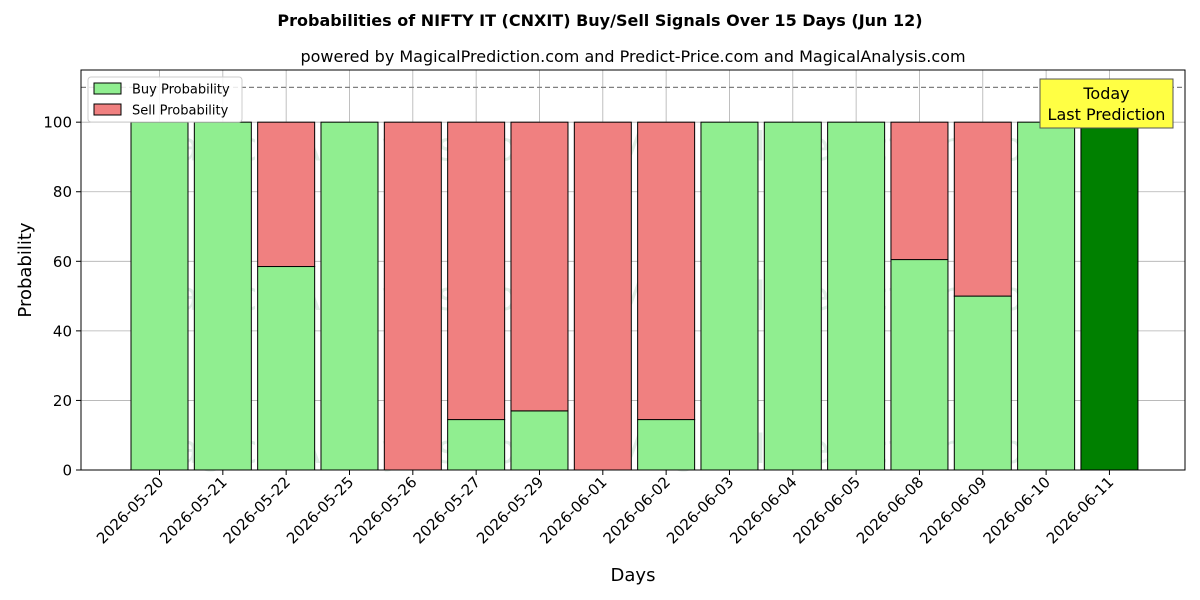 This screenshot has height=600, width=1200. What do you see at coordinates (827, 510) in the screenshot?
I see `x-tick-label: 2026-06-05` at bounding box center [827, 510].